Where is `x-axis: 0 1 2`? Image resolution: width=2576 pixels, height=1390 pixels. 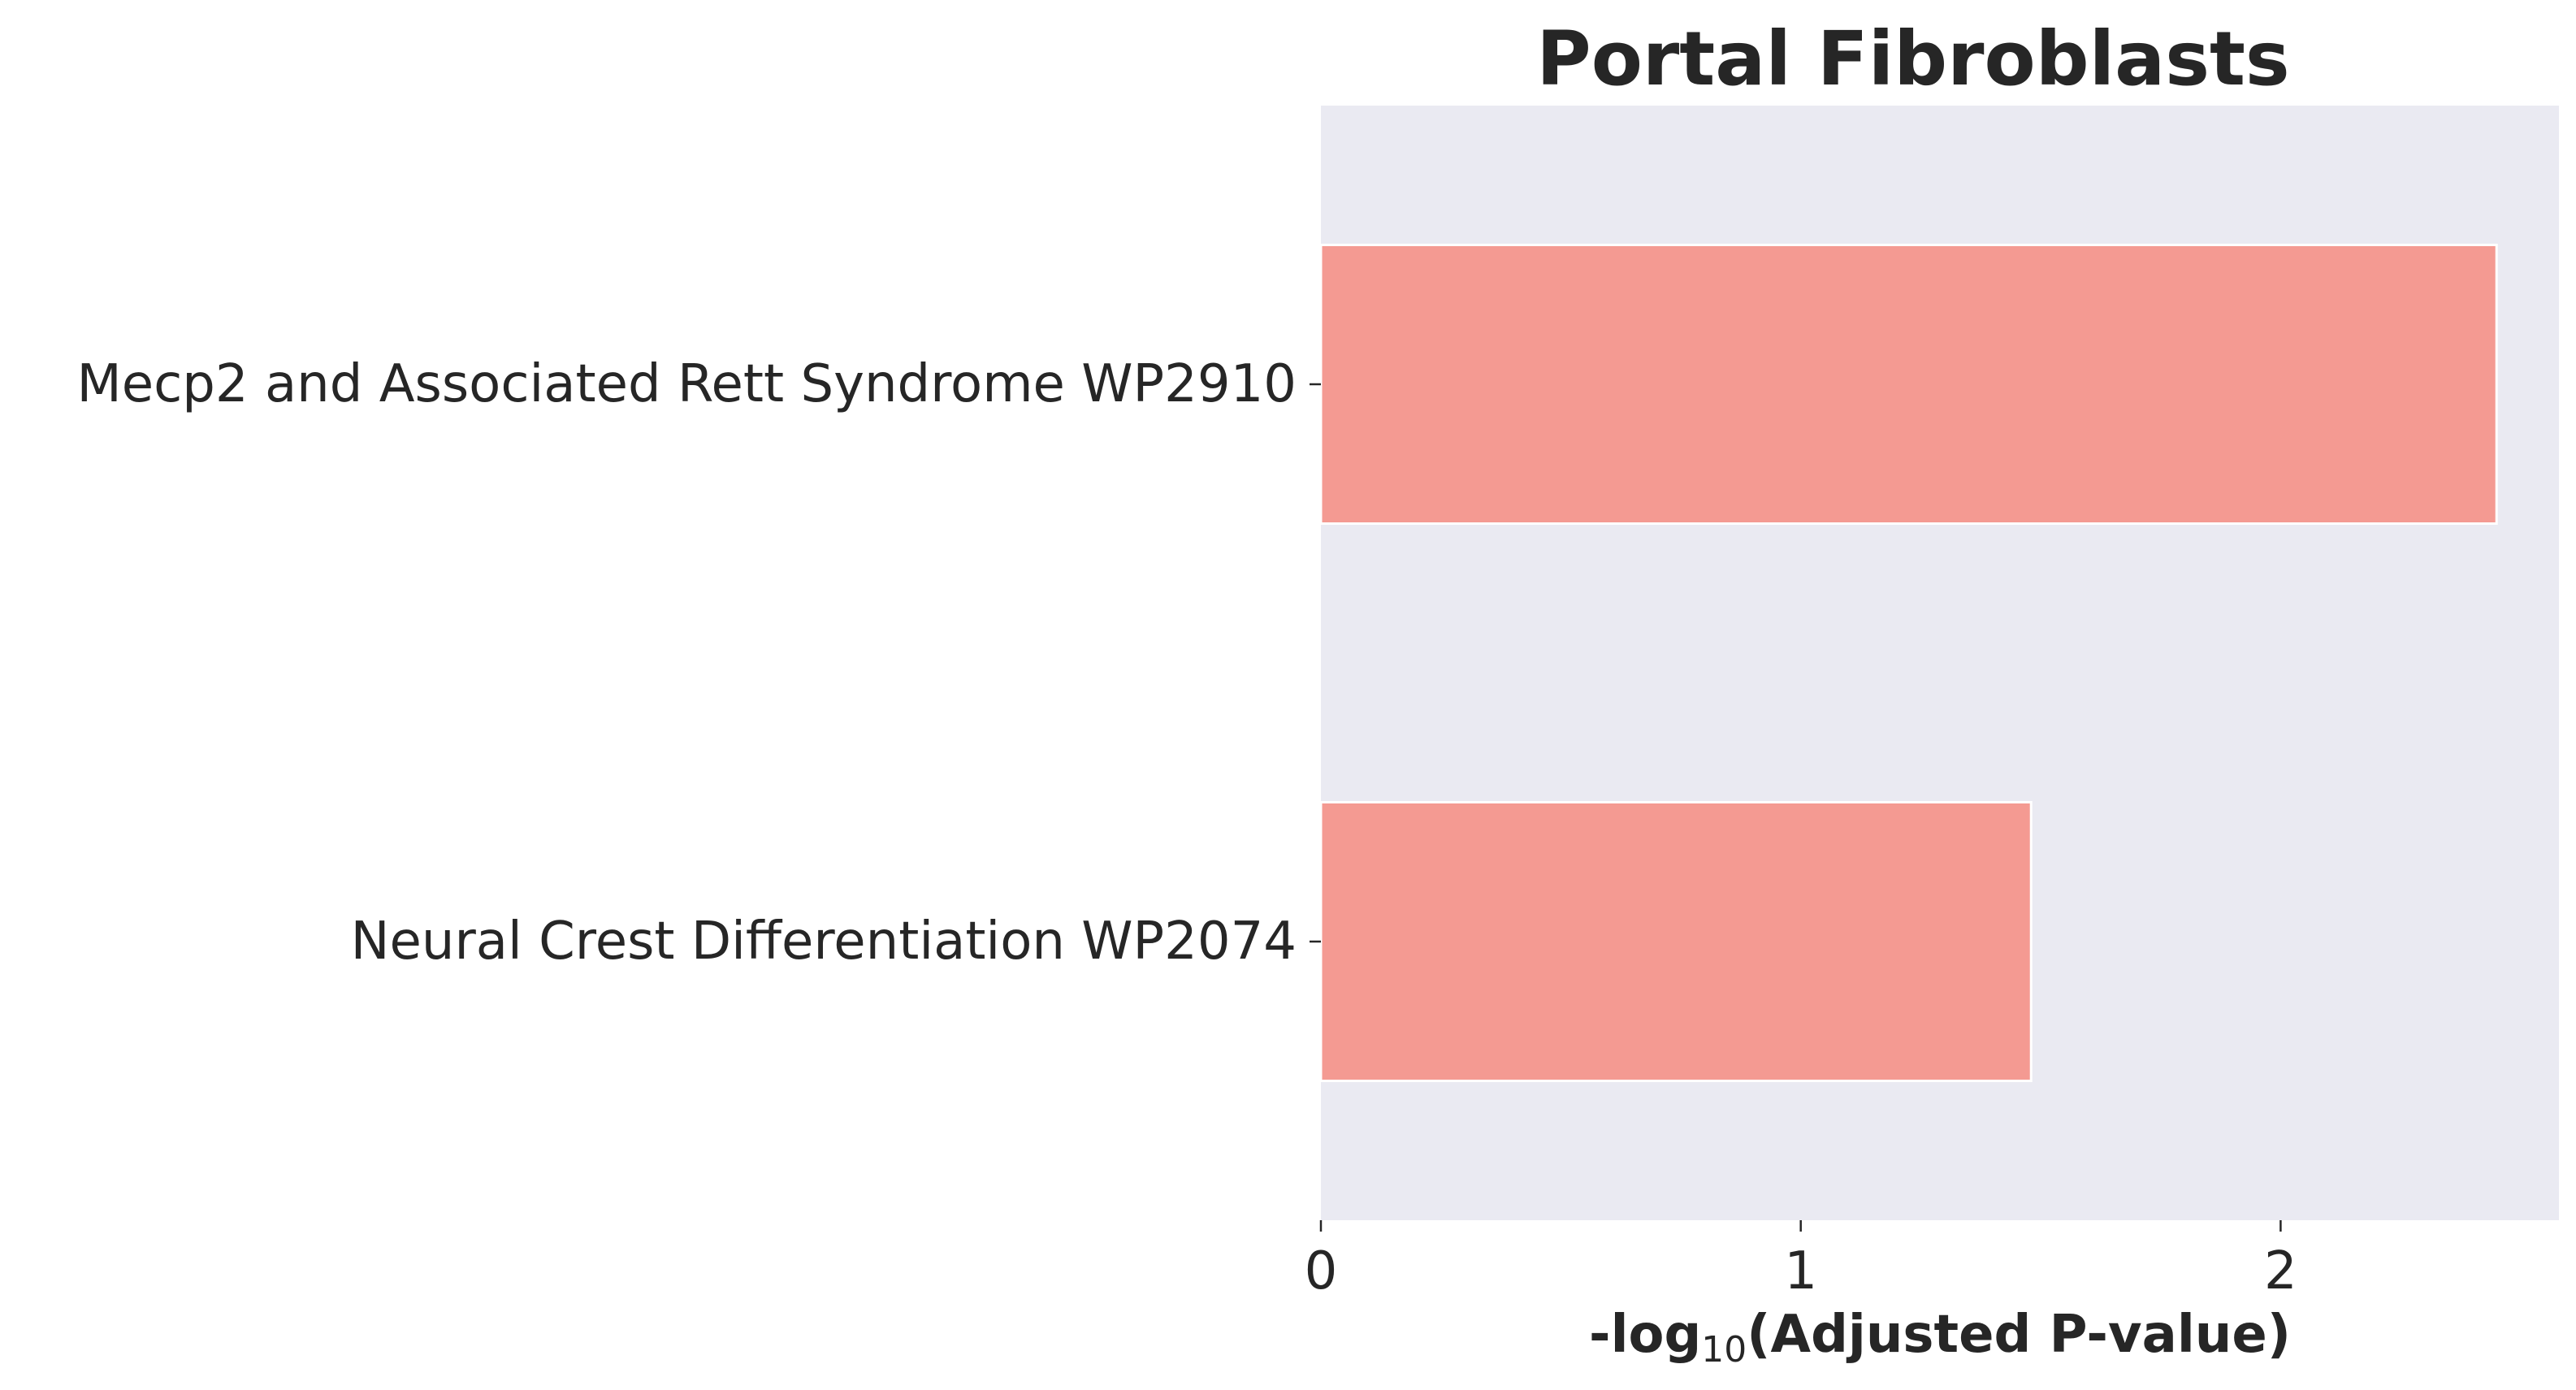
x-axis: 0 1 2 is located at coordinates (1801, 1260).